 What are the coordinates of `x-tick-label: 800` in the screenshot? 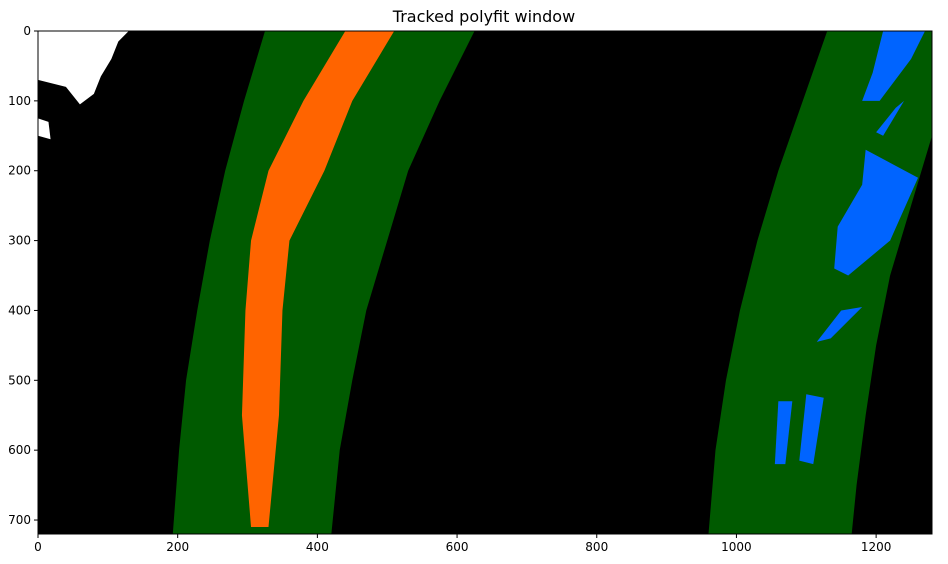 It's located at (596, 547).